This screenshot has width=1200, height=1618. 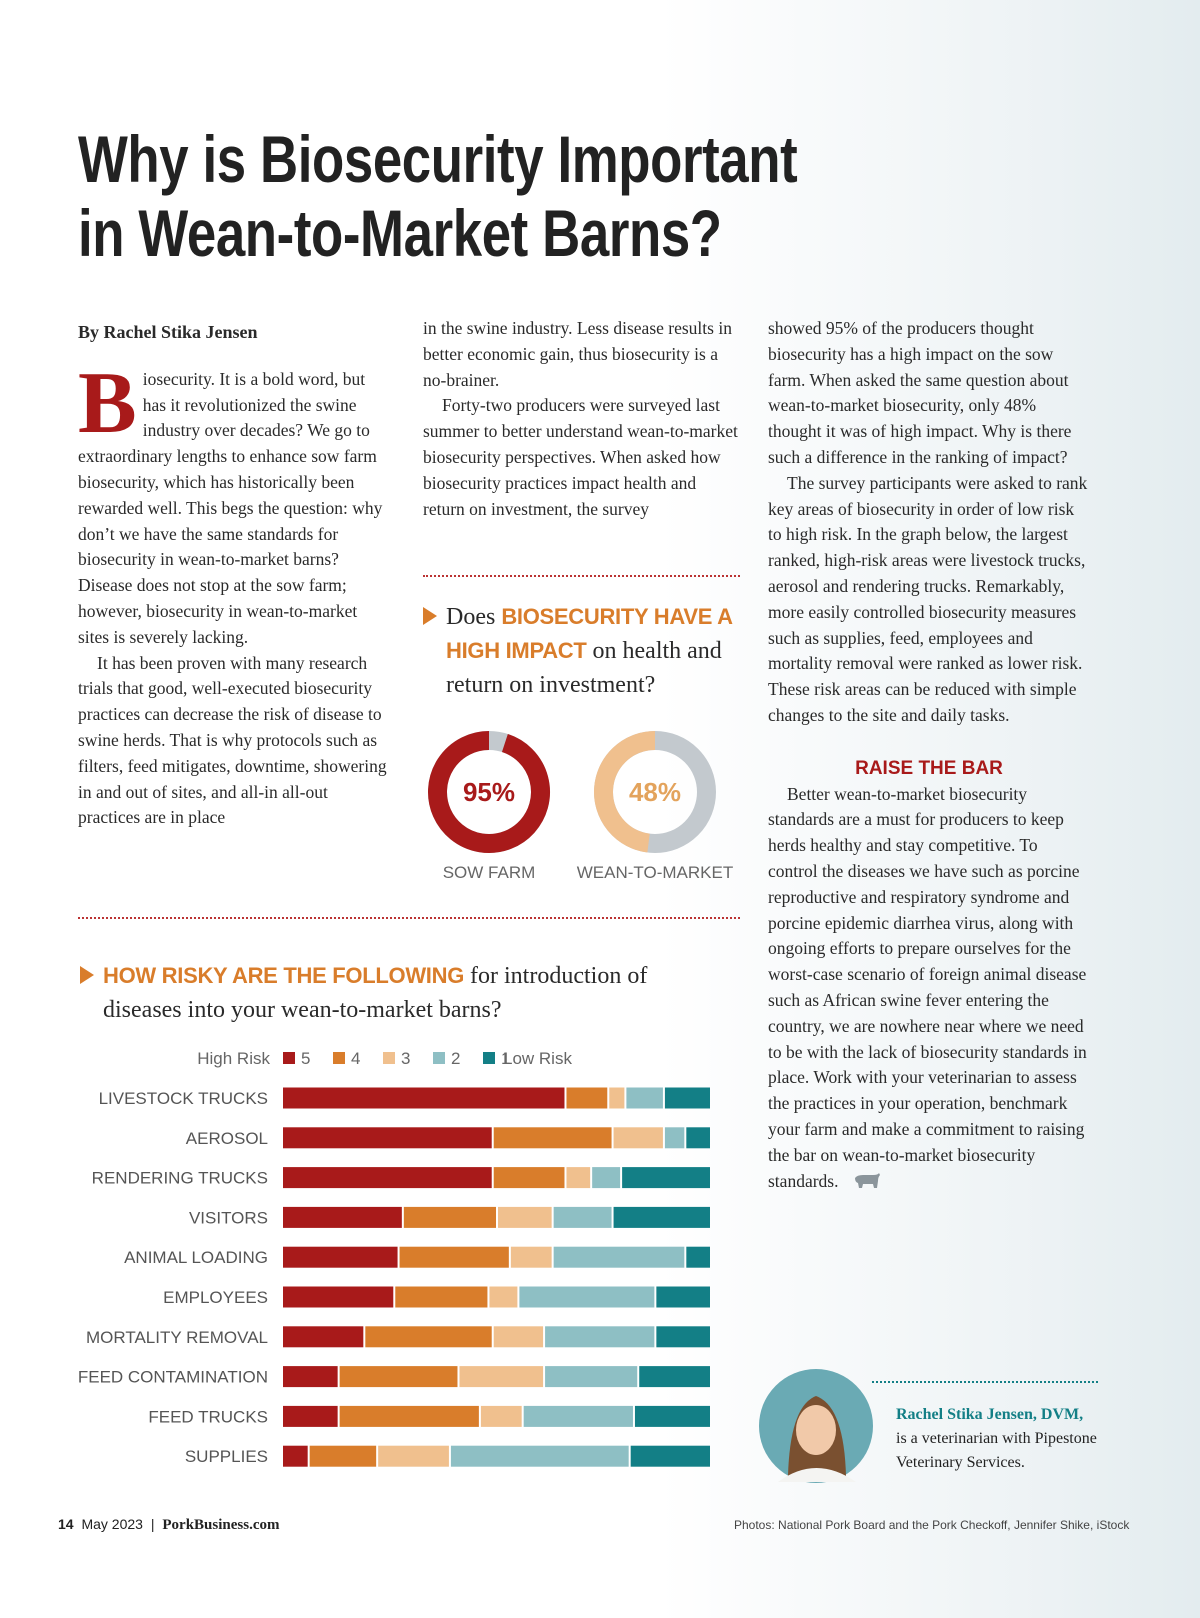 I want to click on page-number: 14, so click(x=66, y=1524).